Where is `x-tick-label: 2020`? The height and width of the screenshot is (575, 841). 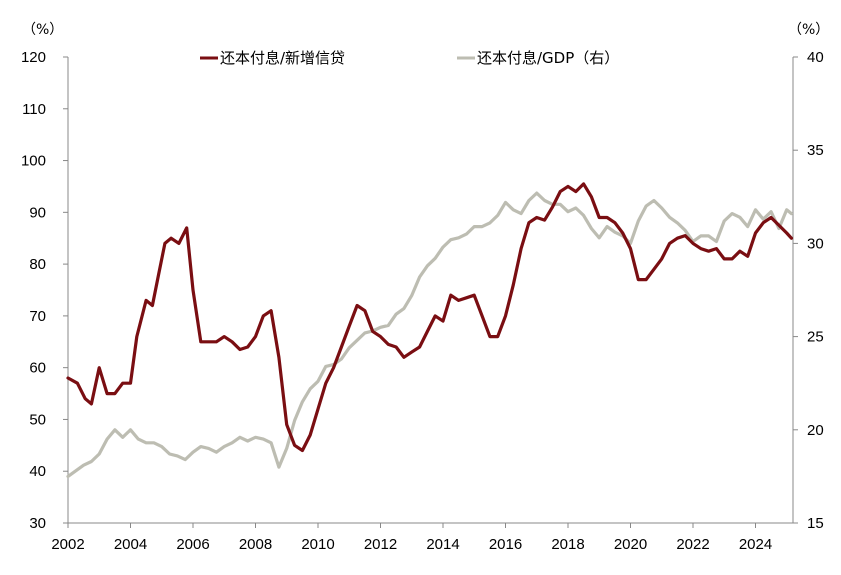 x-tick-label: 2020 is located at coordinates (630, 544).